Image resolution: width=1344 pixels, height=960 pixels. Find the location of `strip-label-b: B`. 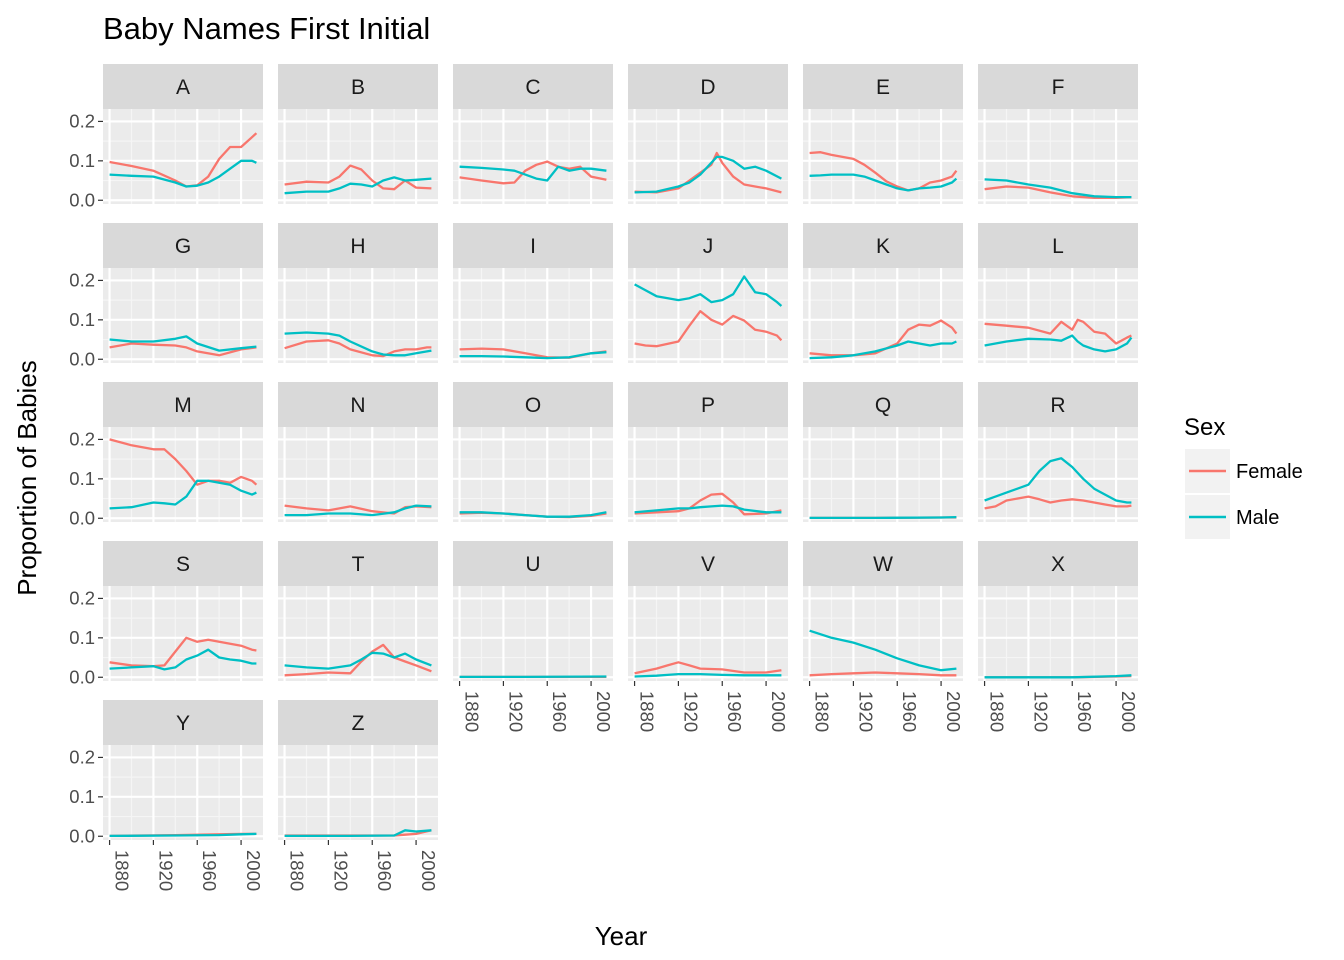

strip-label-b: B is located at coordinates (358, 87).